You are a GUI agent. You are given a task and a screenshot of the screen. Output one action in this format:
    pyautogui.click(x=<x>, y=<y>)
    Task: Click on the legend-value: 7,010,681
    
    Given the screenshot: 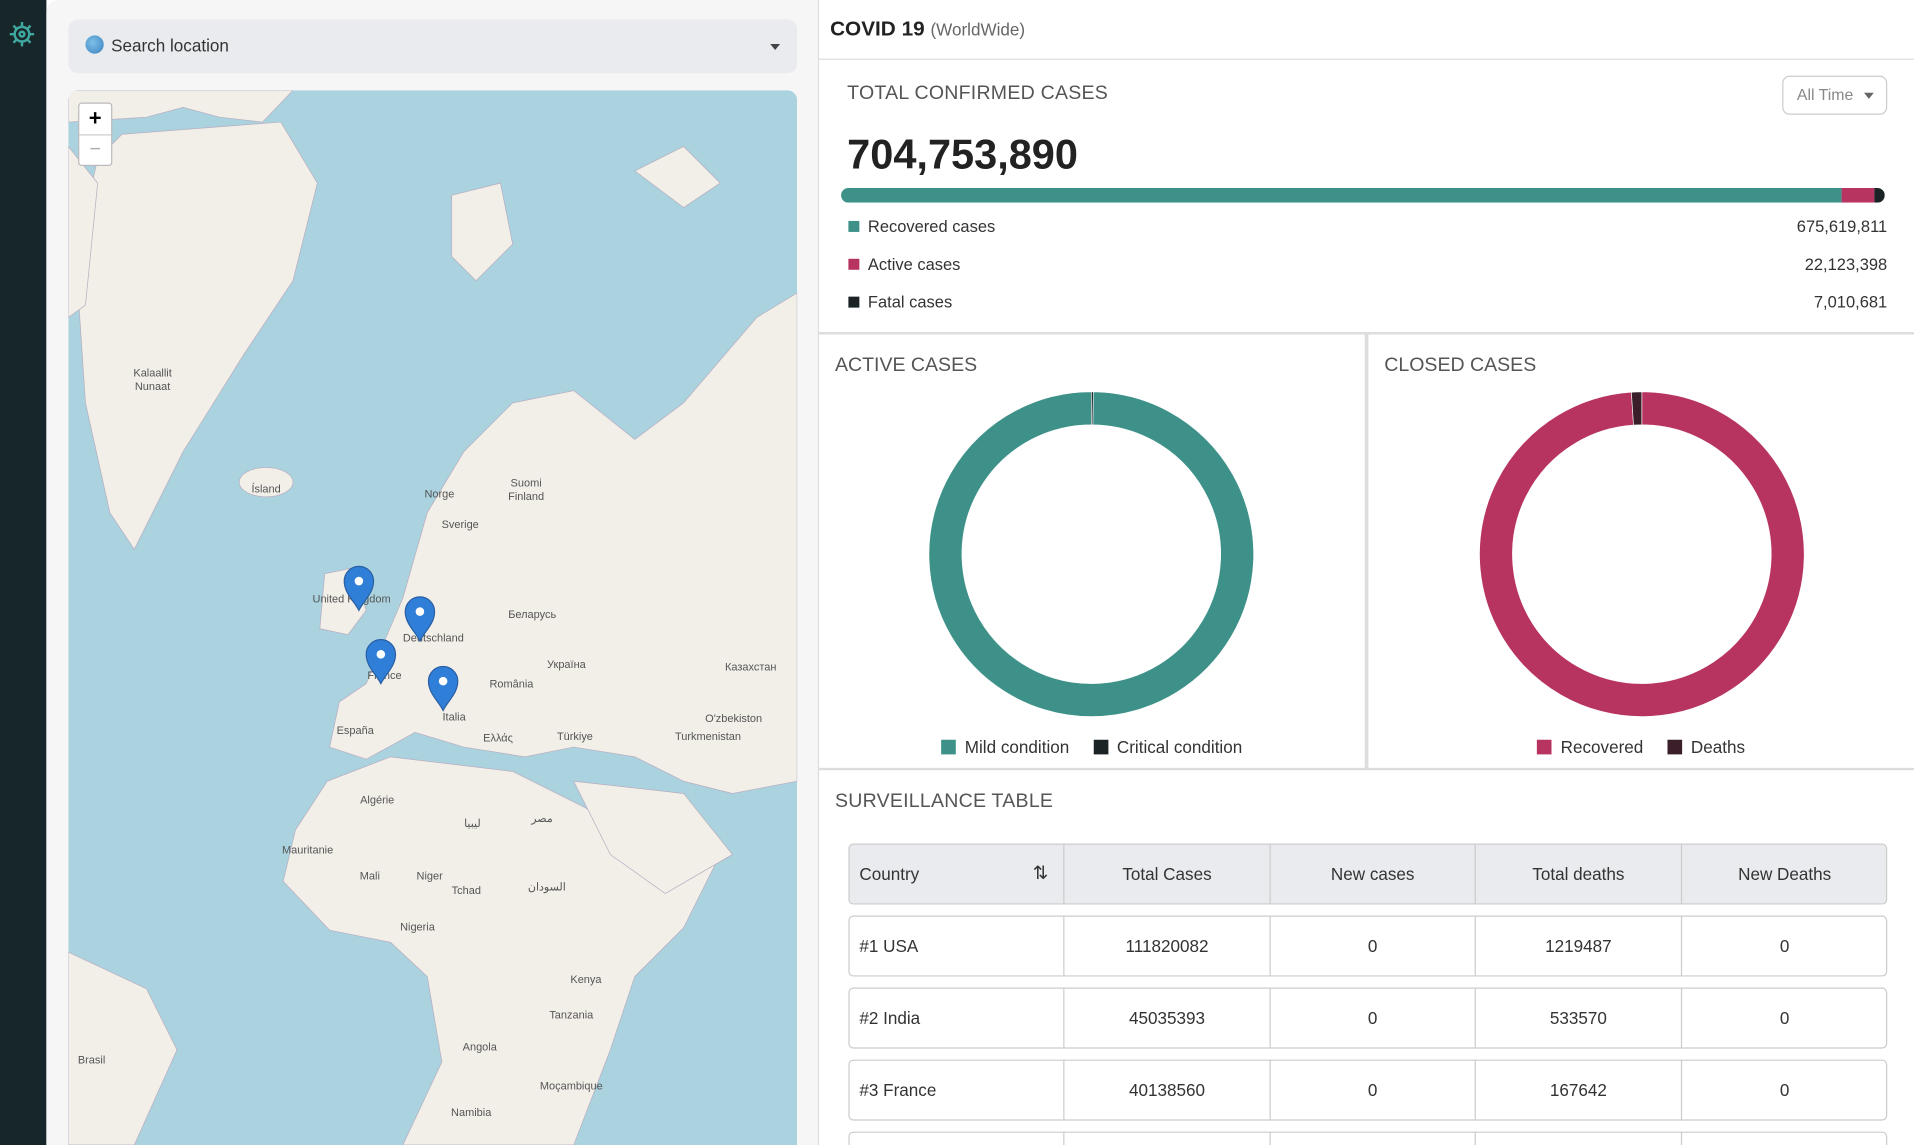 What is the action you would take?
    pyautogui.click(x=1850, y=302)
    